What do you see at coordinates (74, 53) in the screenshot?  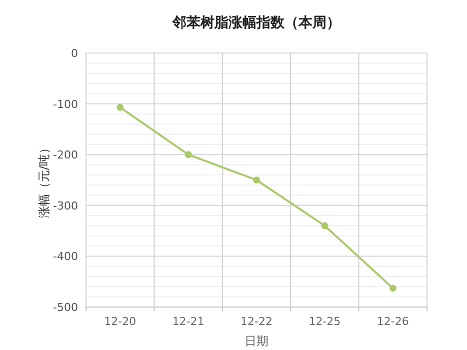 I see `y-tick-label: 0` at bounding box center [74, 53].